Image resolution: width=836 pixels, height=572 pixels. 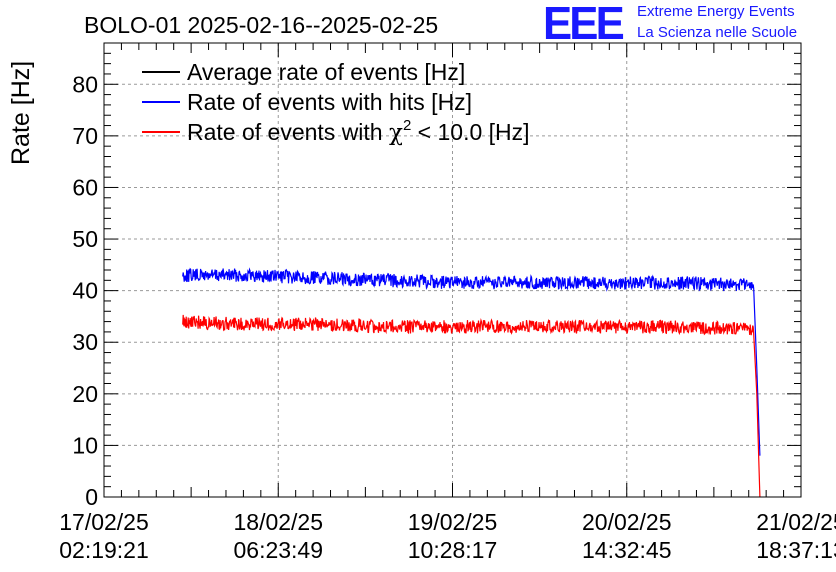 What do you see at coordinates (796, 550) in the screenshot?
I see `x-tick-label-time: 18:37:13` at bounding box center [796, 550].